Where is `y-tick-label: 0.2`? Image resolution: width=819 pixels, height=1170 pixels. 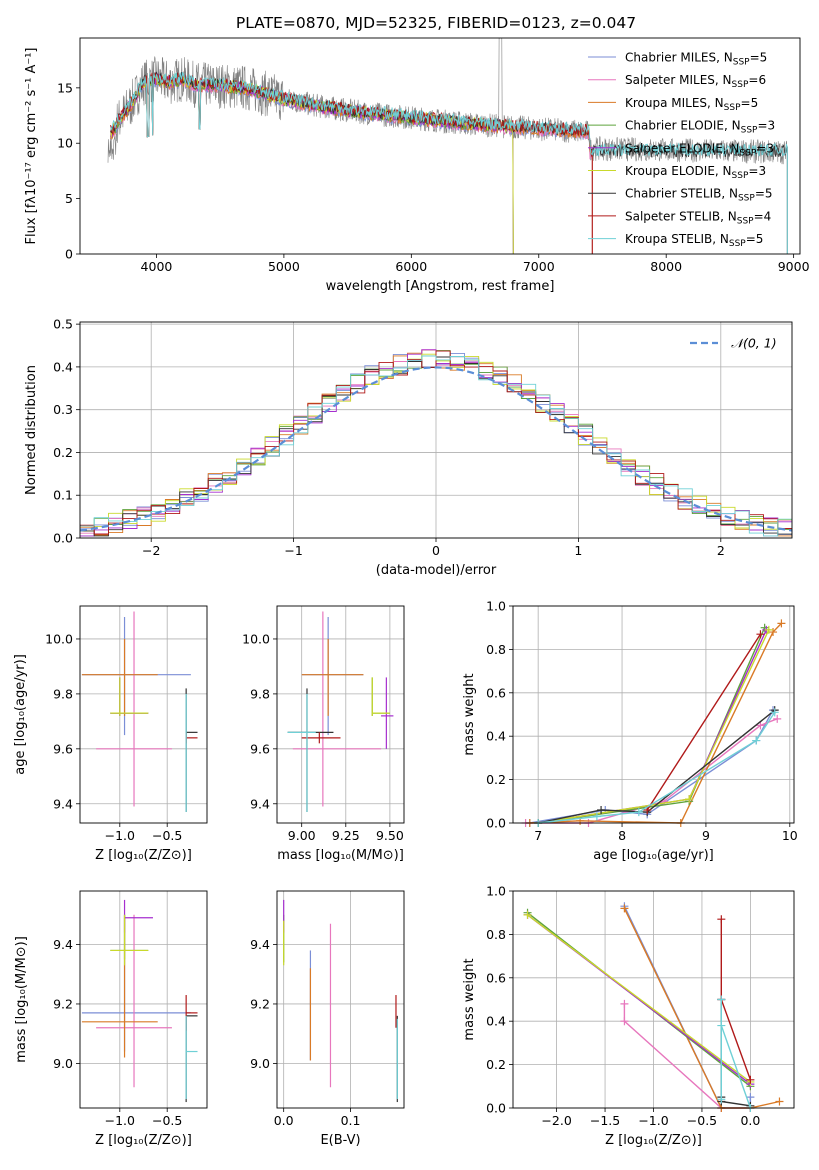
y-tick-label: 0.2 is located at coordinates (496, 779).